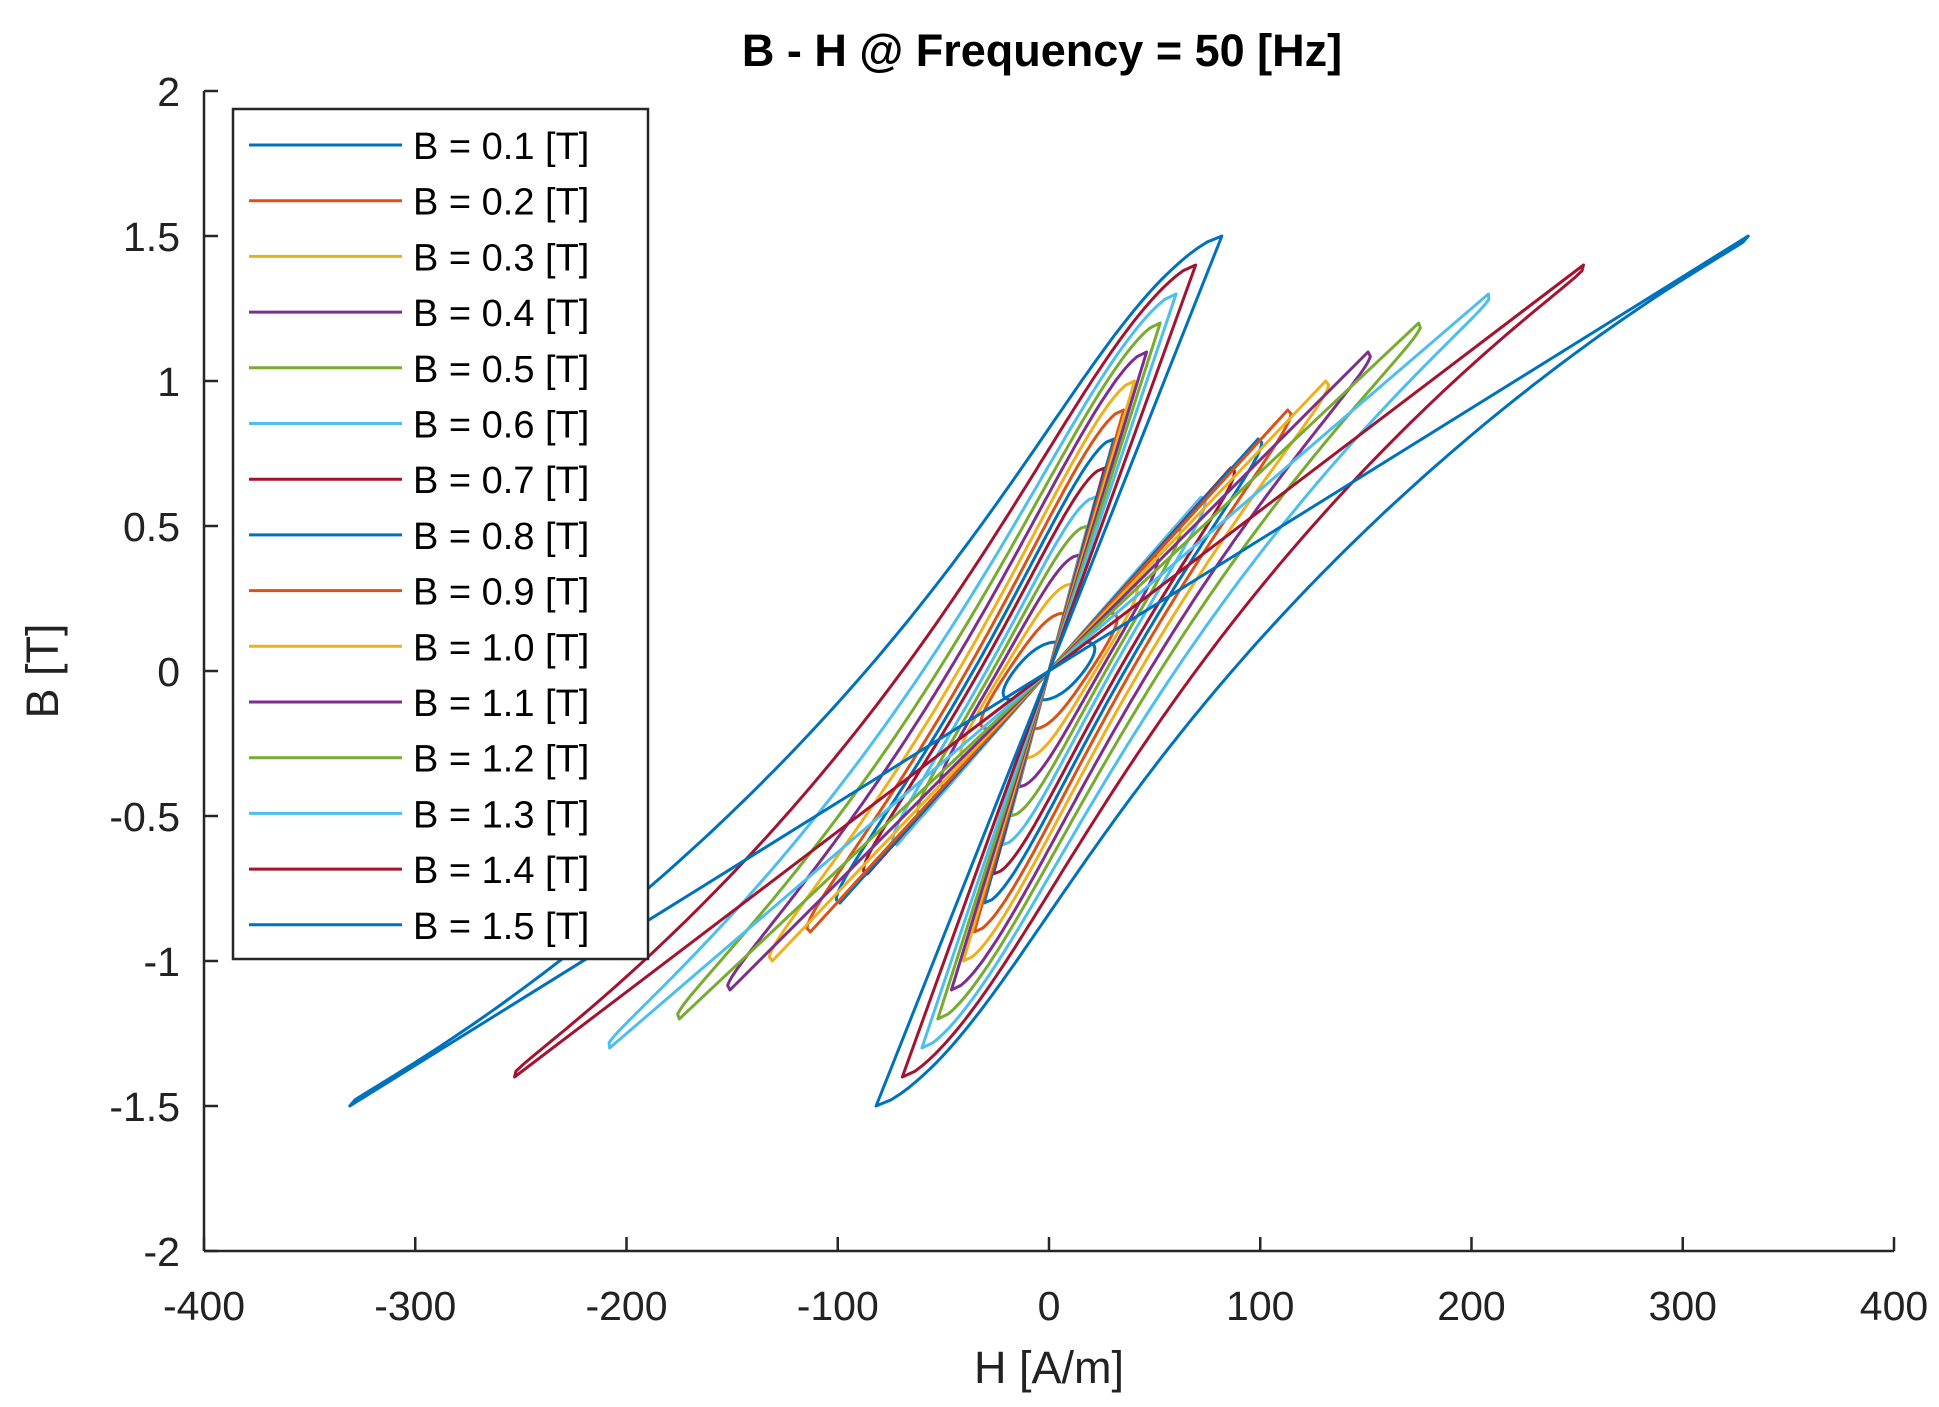 This screenshot has width=1939, height=1407. Describe the element at coordinates (501, 648) in the screenshot. I see `legend-item-label: B = 1.0 [T]` at that location.